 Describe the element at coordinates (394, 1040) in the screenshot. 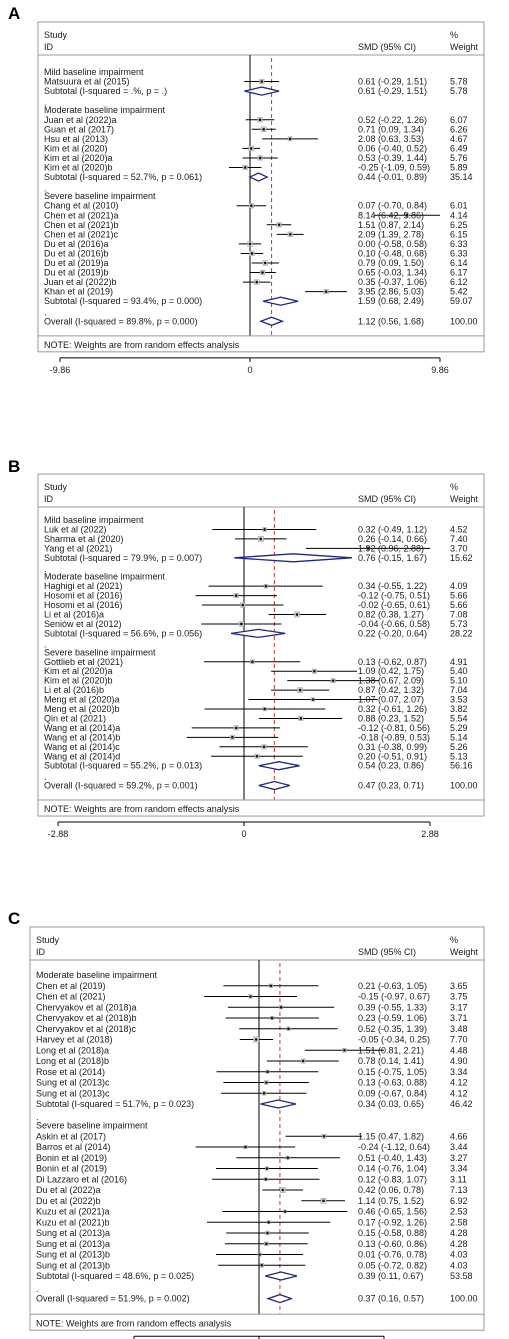

I see `smd-ci-value: -0.05 (-0.34, 0.25)` at that location.